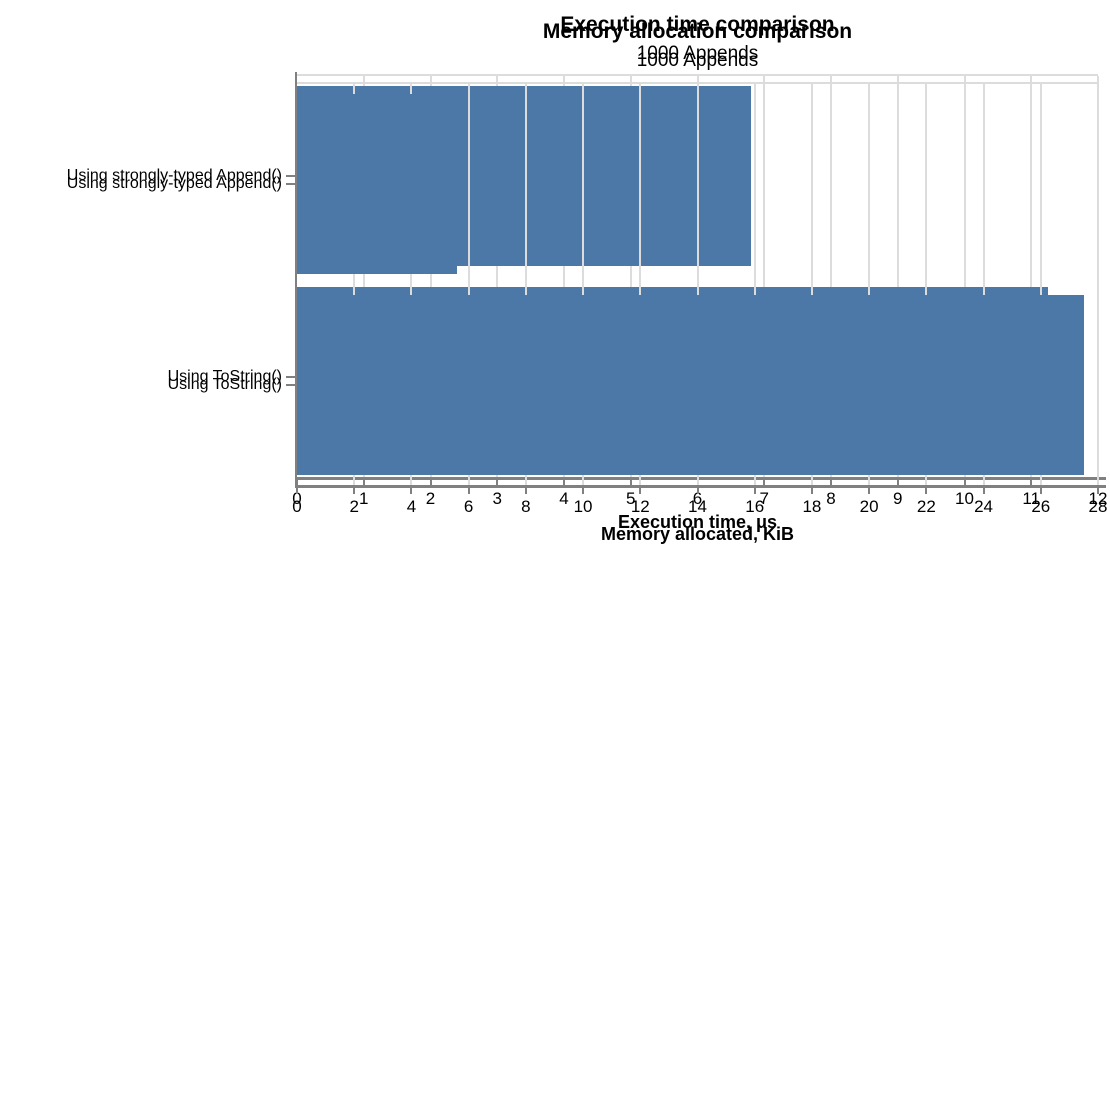 The image size is (1110, 1120). What do you see at coordinates (869, 506) in the screenshot?
I see `x-tick-label: 20` at bounding box center [869, 506].